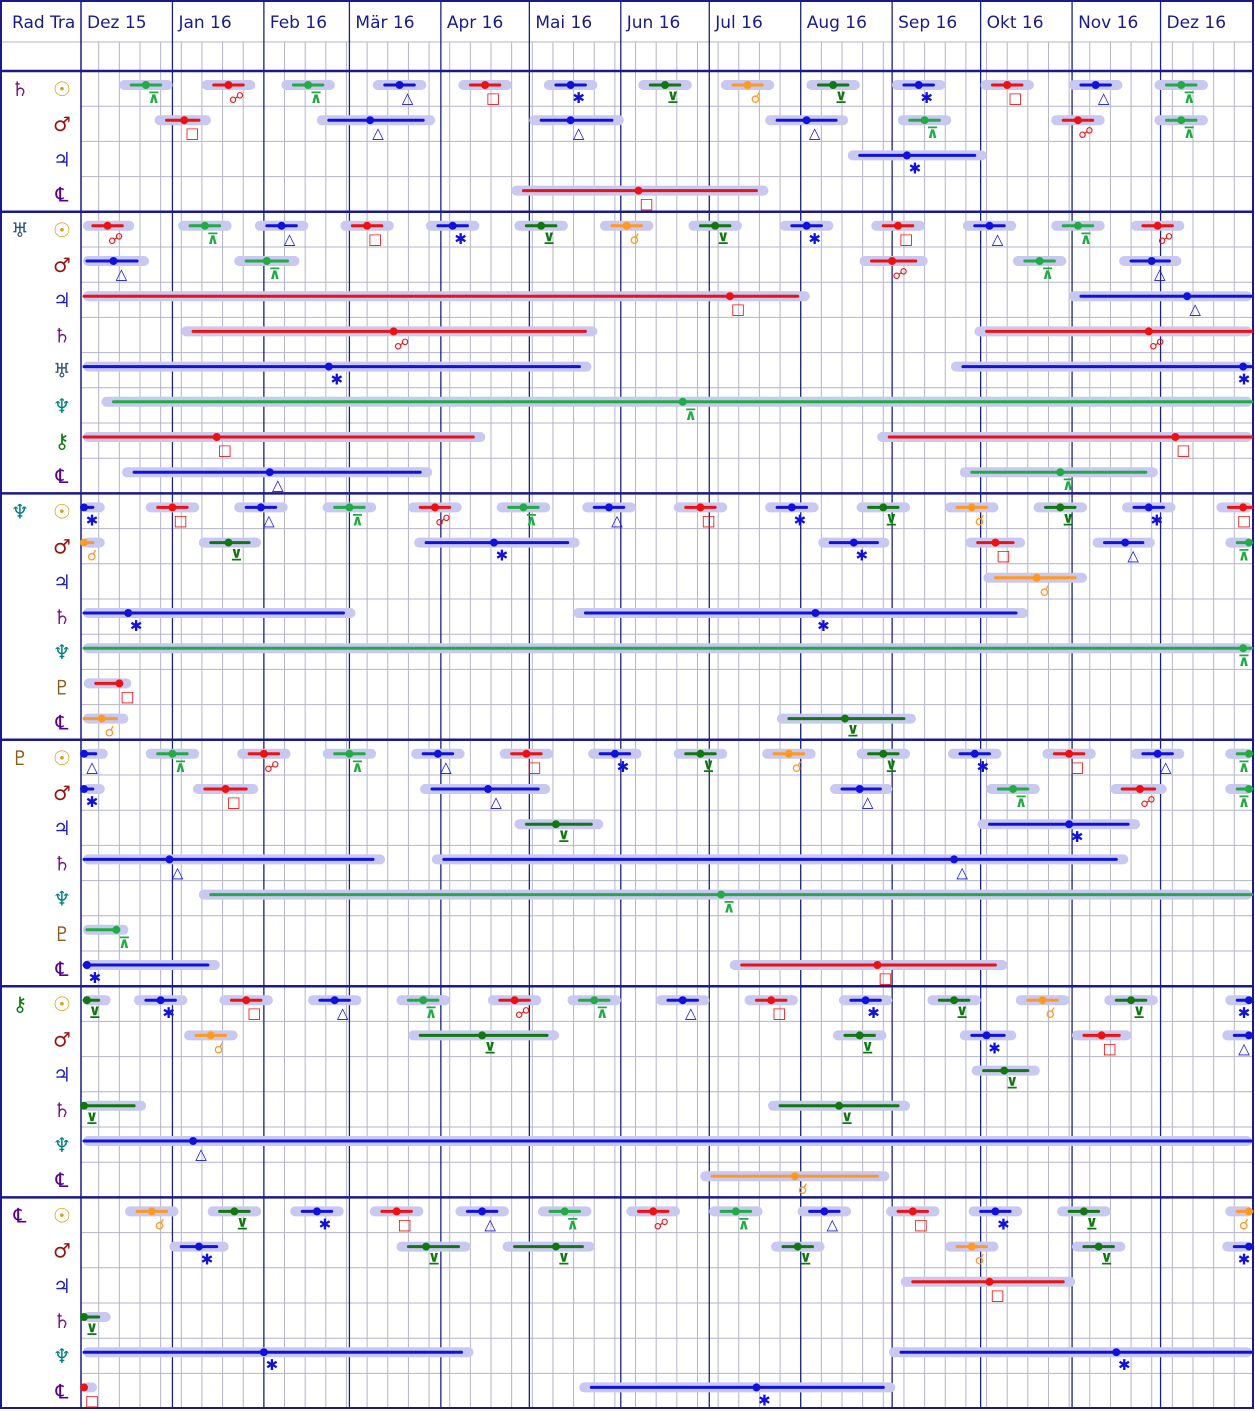 Image resolution: width=1255 pixels, height=1411 pixels. What do you see at coordinates (62, 159) in the screenshot?
I see `radix-planet-jupiter: ♃` at bounding box center [62, 159].